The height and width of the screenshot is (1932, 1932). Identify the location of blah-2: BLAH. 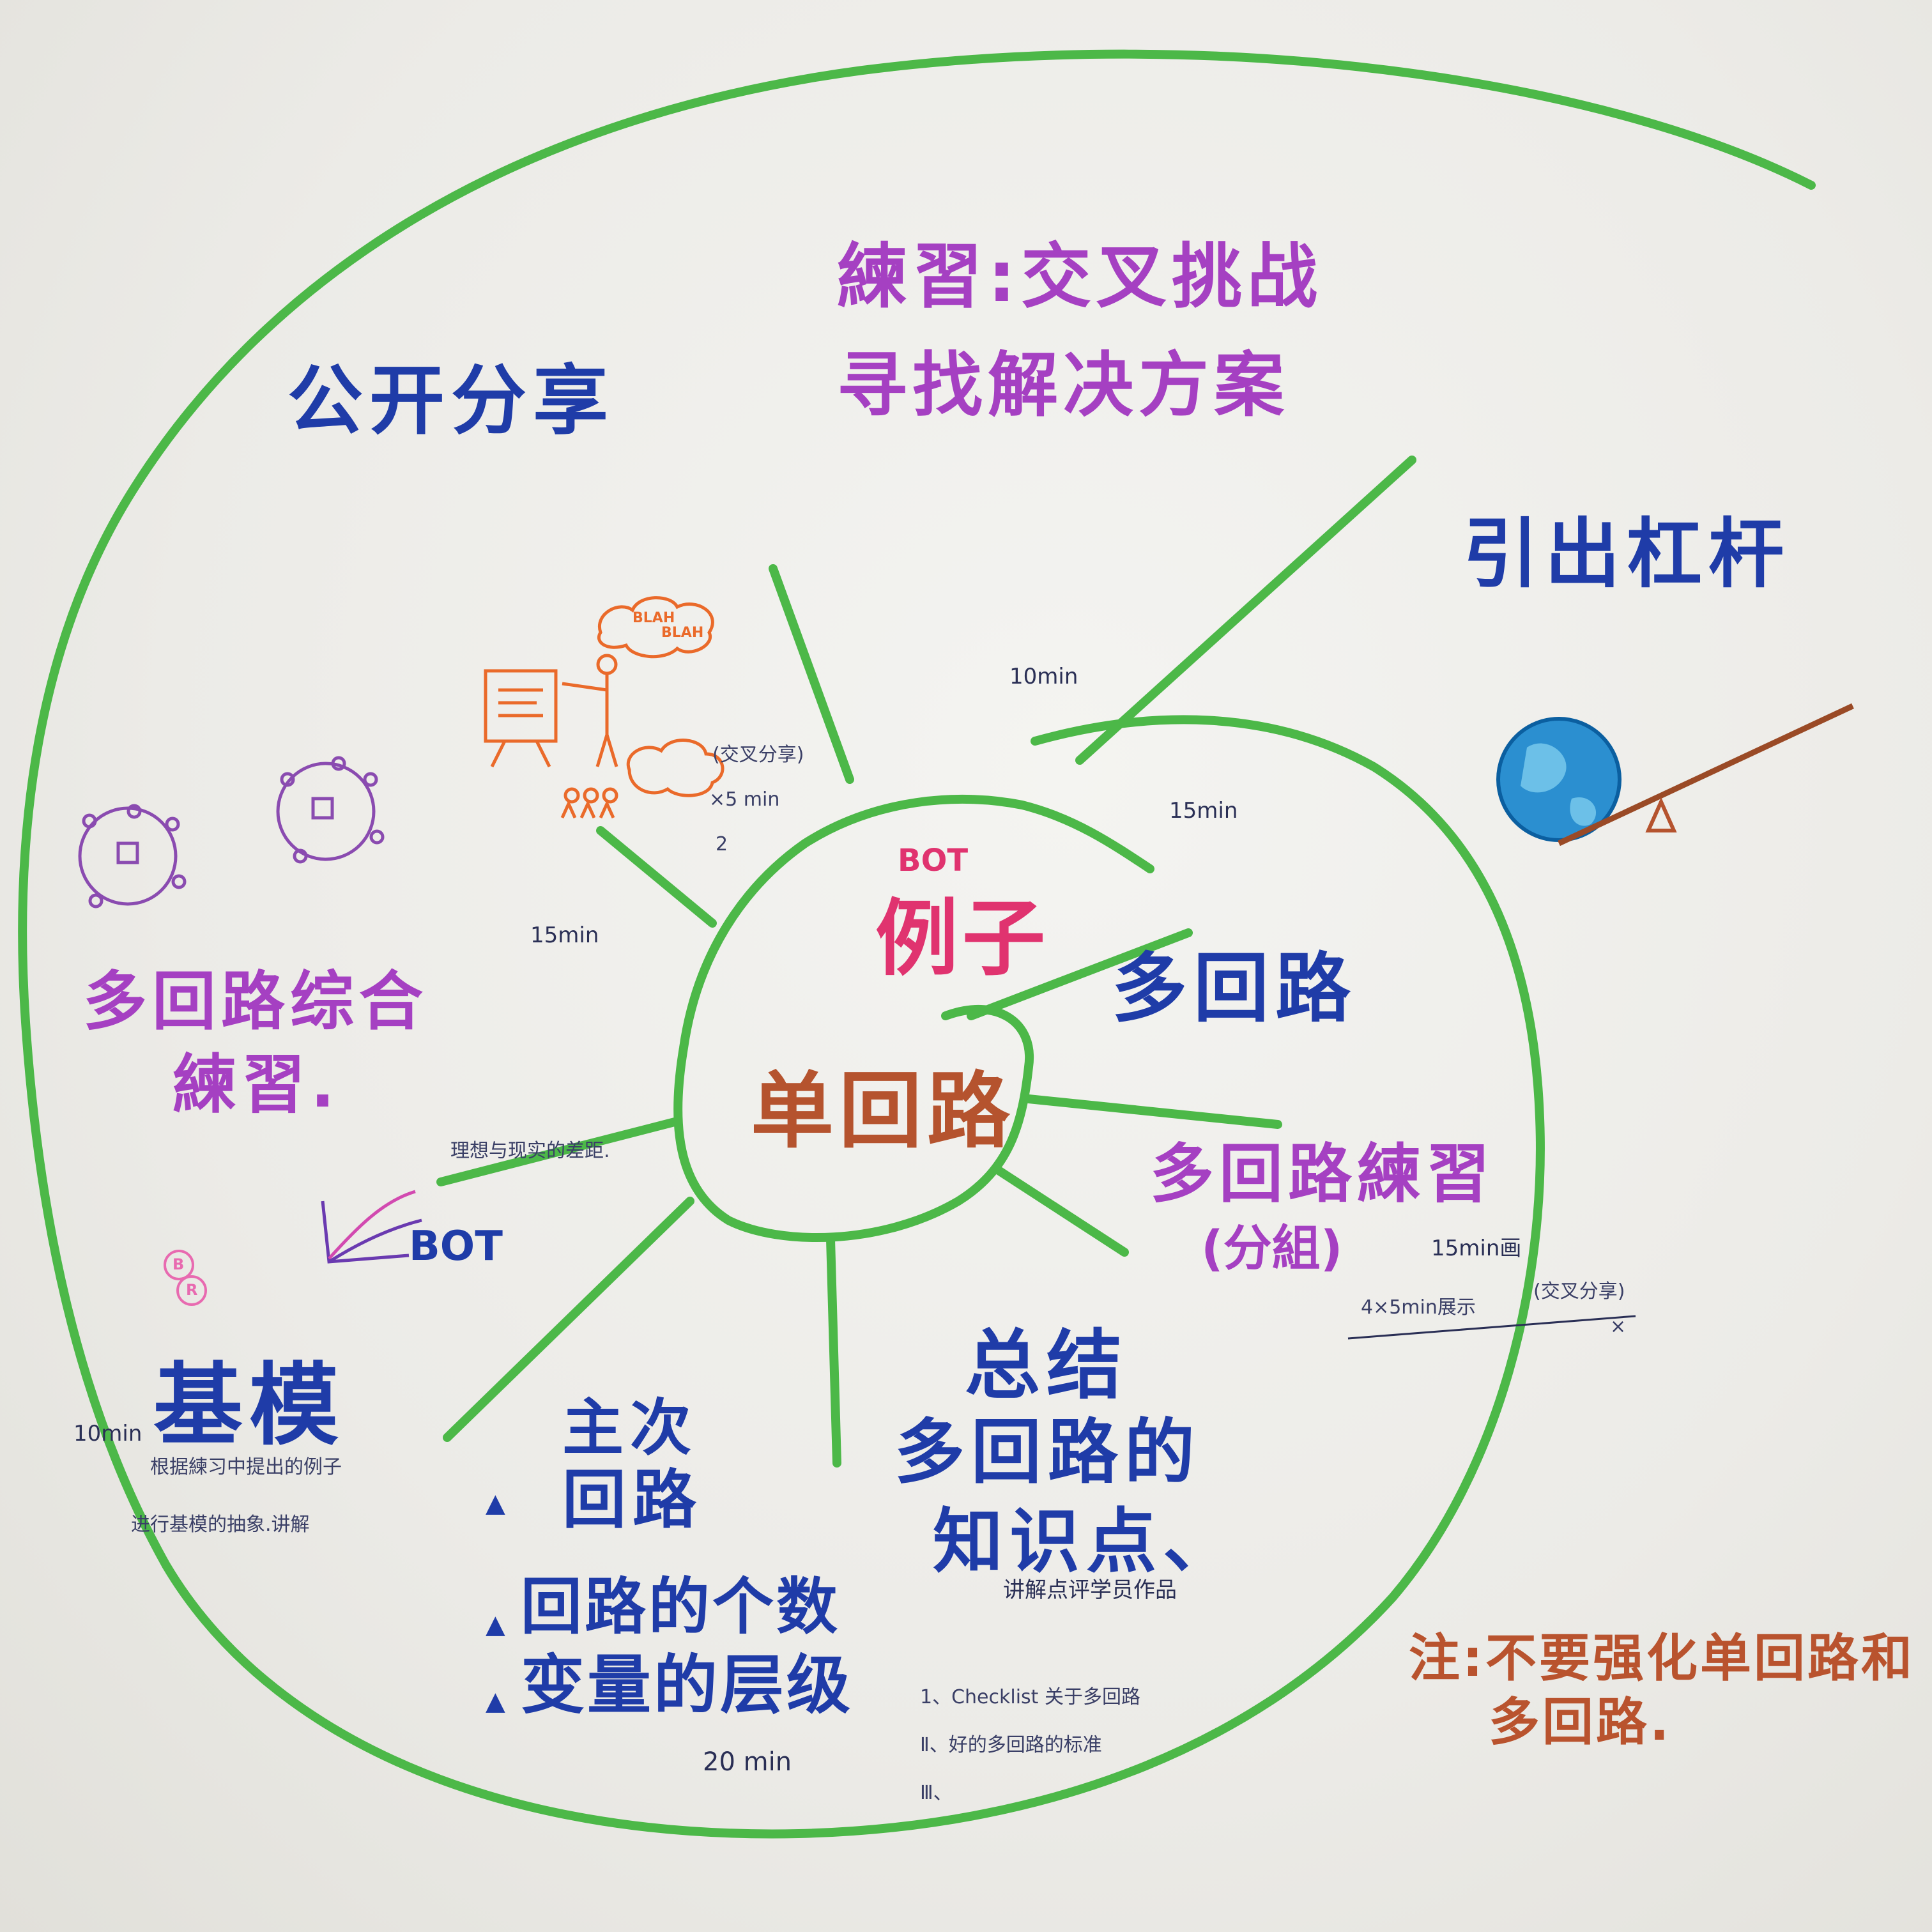
(682, 633).